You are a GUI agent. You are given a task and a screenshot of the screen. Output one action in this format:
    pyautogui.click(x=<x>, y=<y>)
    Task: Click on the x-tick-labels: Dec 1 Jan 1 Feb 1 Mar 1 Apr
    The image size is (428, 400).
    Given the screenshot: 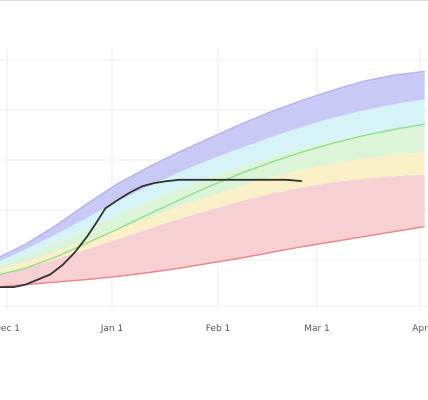 What is the action you would take?
    pyautogui.click(x=214, y=329)
    